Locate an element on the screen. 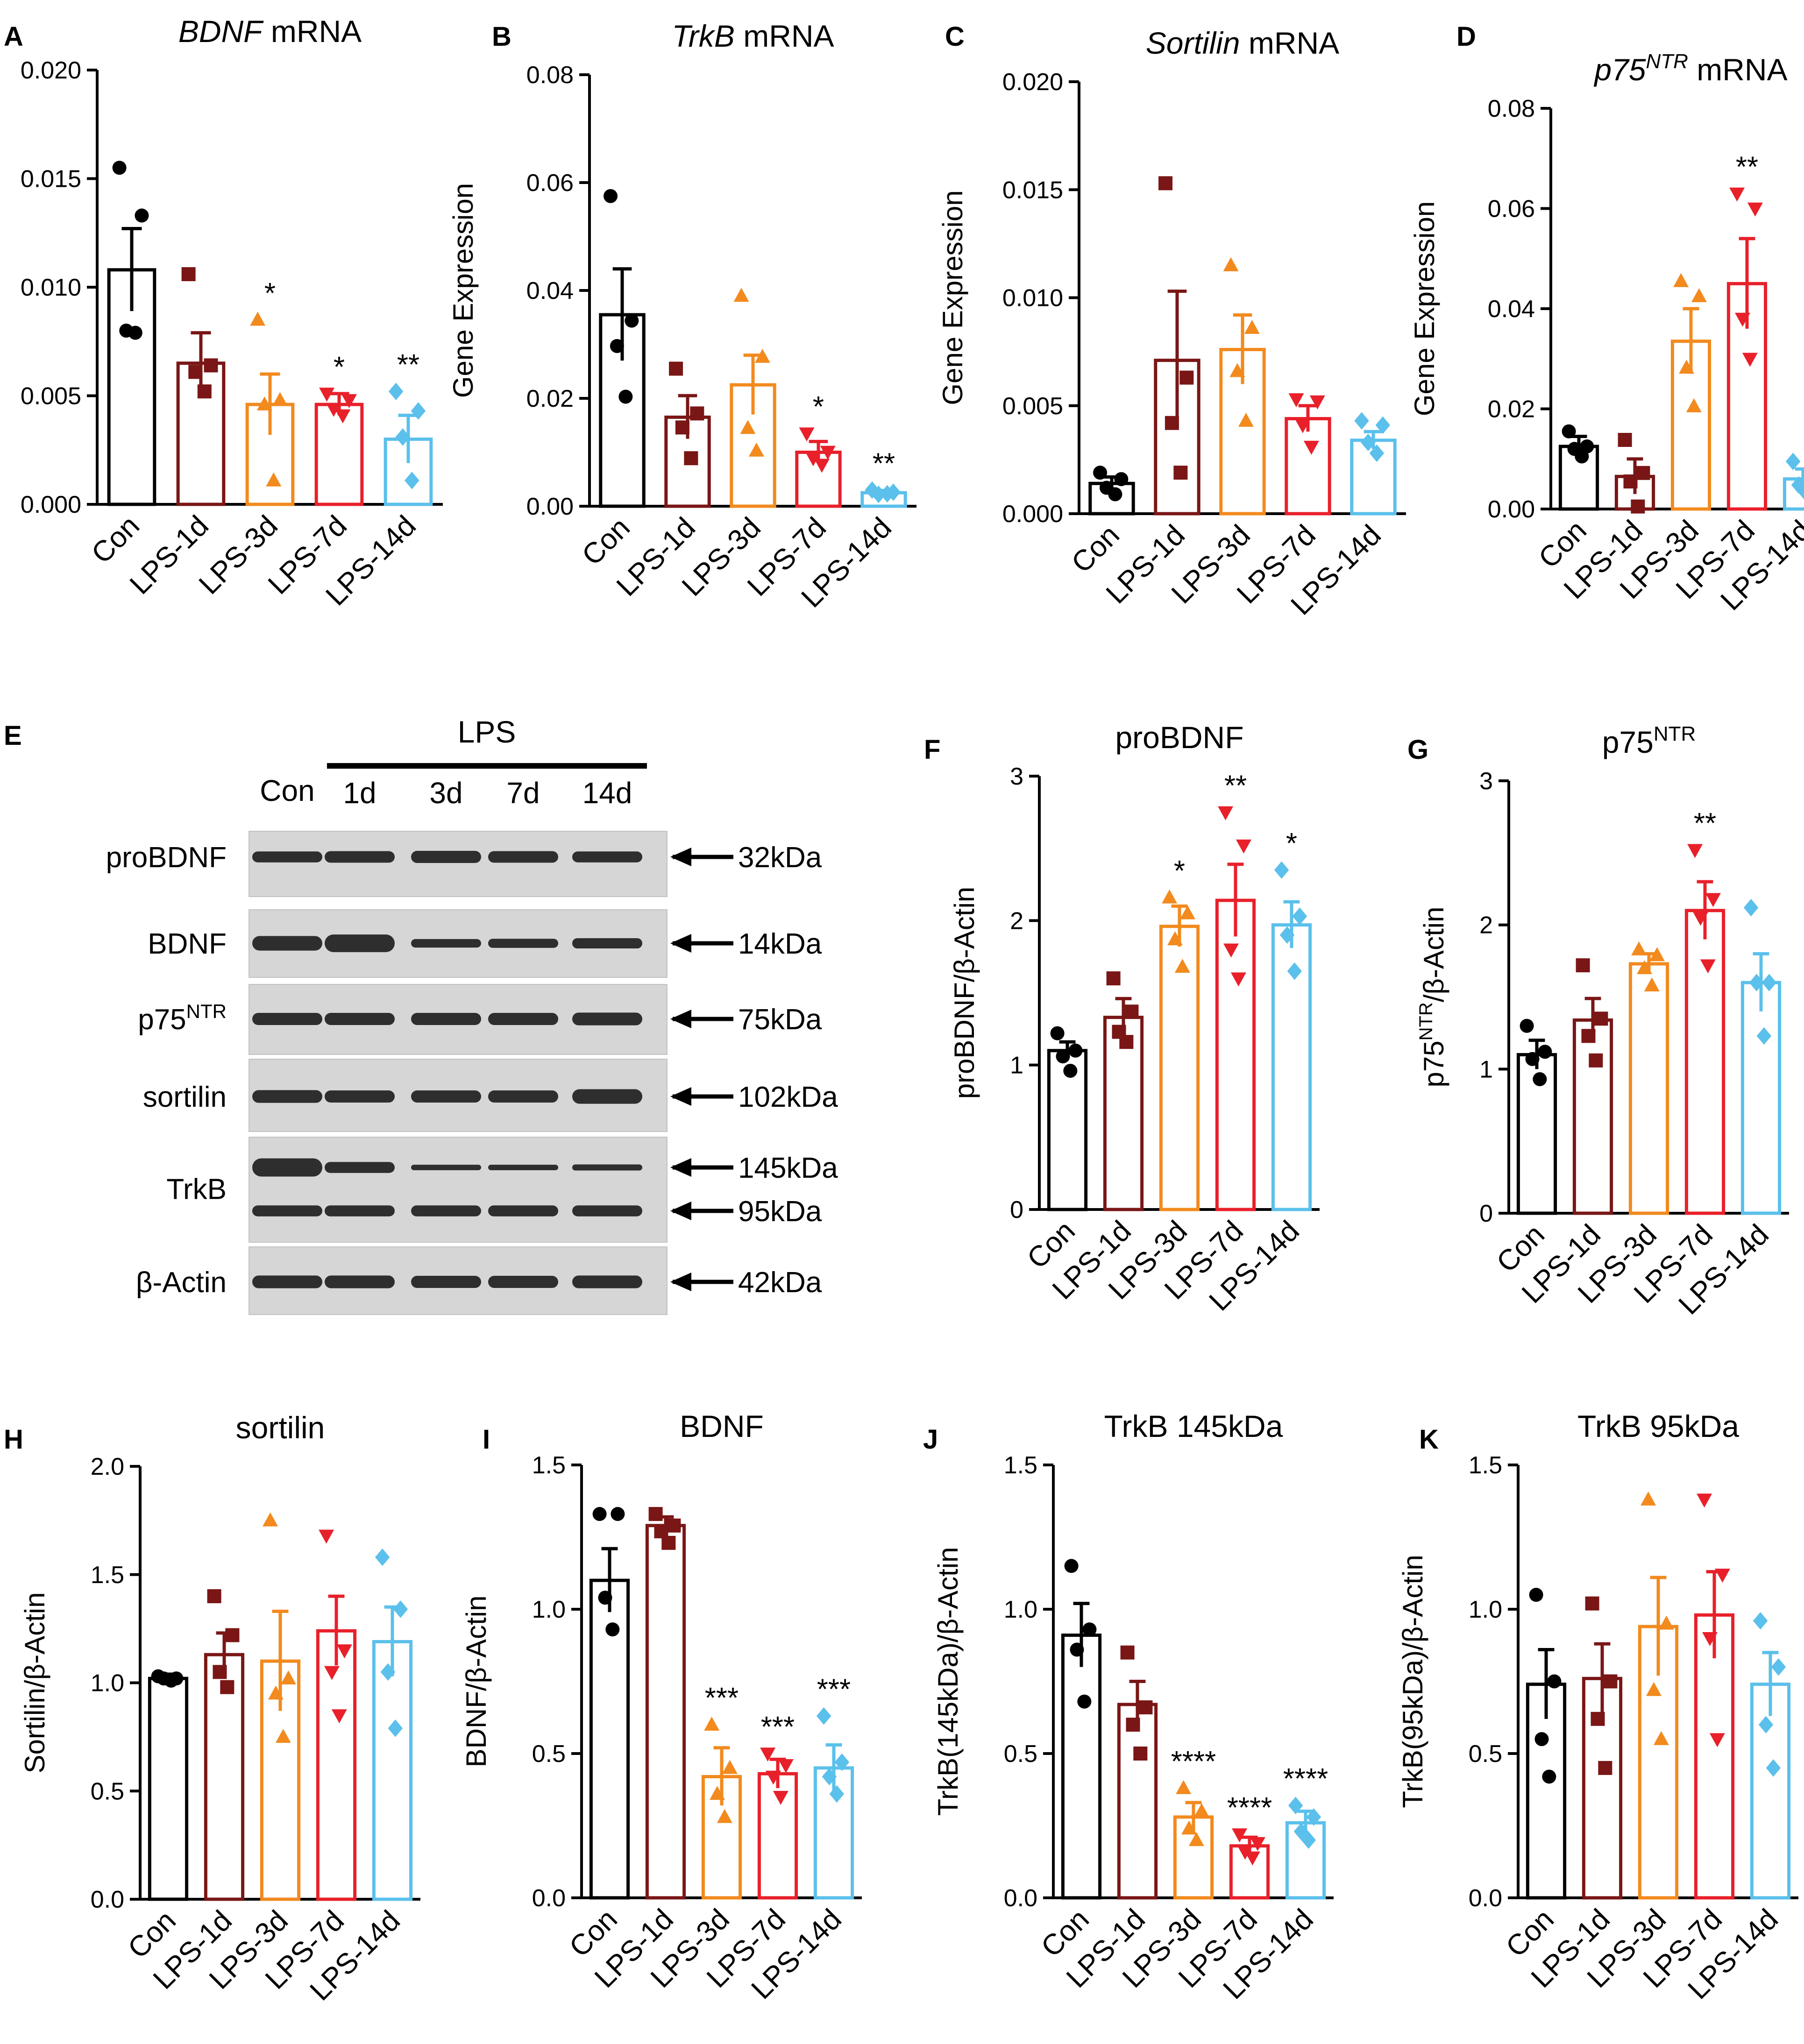  y-tick-label: 0.0 is located at coordinates (1020, 1899).